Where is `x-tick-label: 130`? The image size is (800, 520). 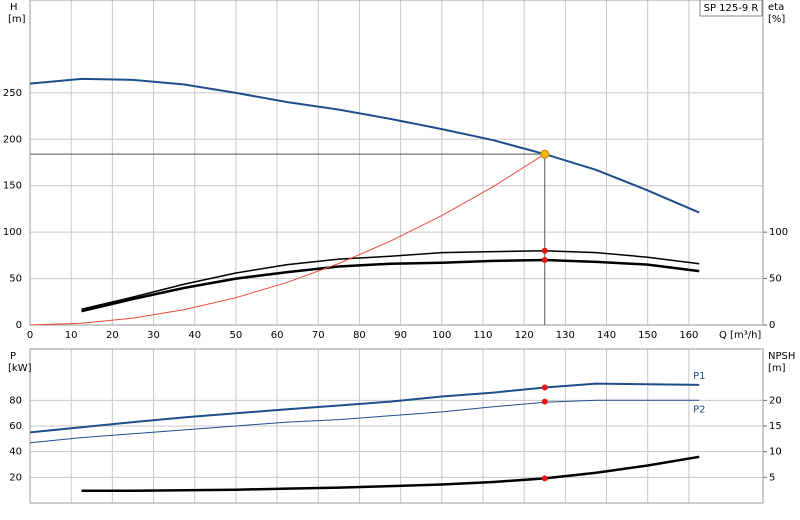
x-tick-label: 130 is located at coordinates (565, 335).